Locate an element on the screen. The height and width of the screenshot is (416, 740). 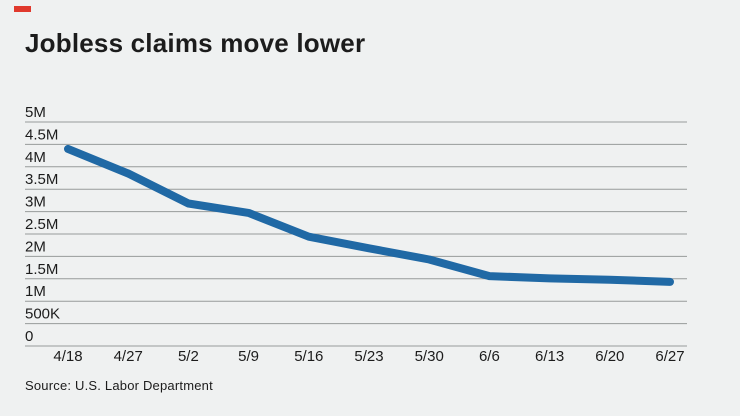
y-axis-tick-label: 2.5M is located at coordinates (41, 224).